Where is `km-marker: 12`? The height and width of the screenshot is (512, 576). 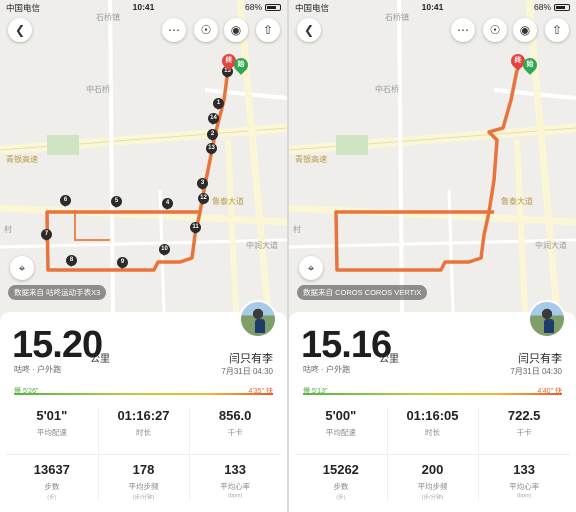 km-marker: 12 is located at coordinates (203, 199).